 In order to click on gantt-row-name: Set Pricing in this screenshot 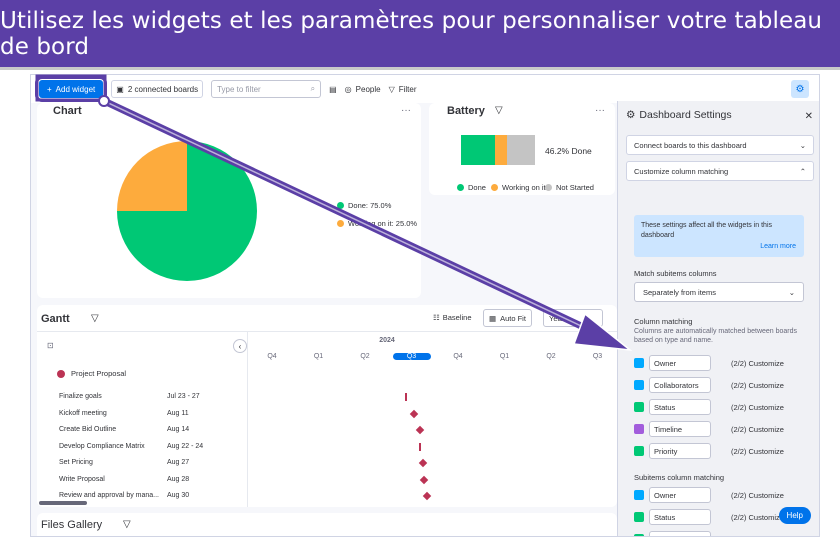, I will do `click(76, 462)`.